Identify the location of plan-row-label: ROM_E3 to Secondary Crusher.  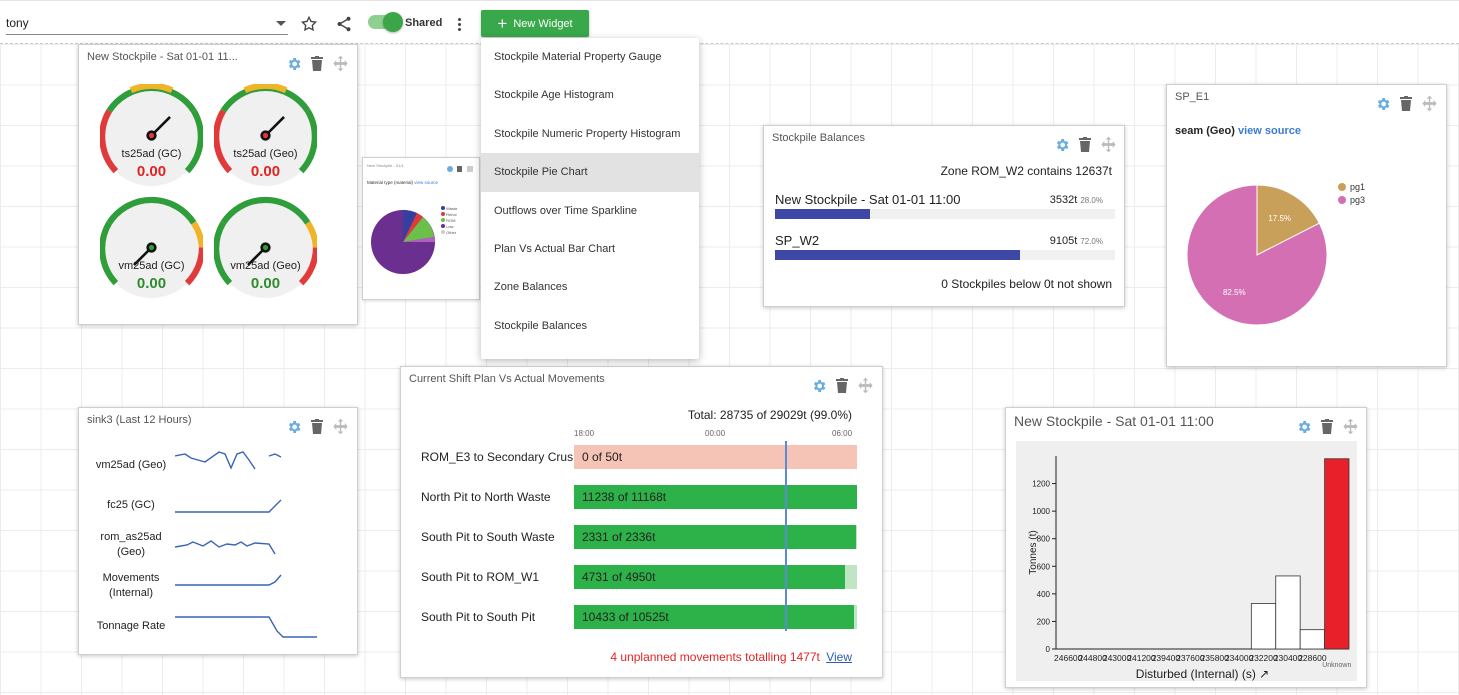
(497, 457).